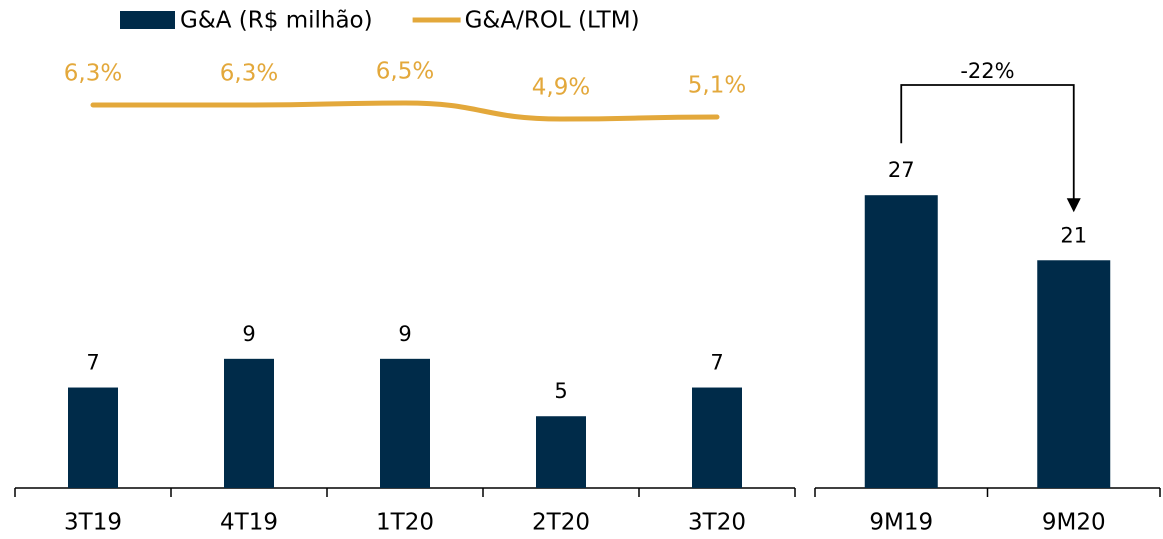 The width and height of the screenshot is (1163, 539). What do you see at coordinates (901, 170) in the screenshot?
I see `data-label: 27` at bounding box center [901, 170].